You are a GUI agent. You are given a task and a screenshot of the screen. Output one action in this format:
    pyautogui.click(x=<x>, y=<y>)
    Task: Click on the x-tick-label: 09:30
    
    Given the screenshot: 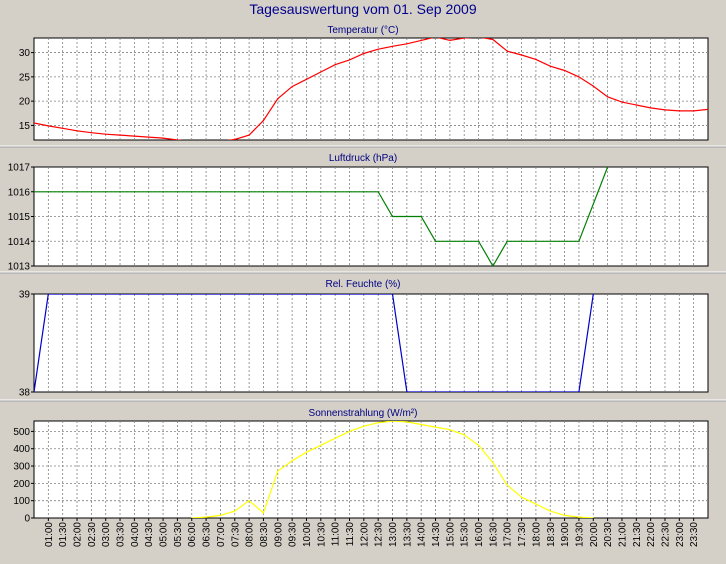 What is the action you would take?
    pyautogui.click(x=293, y=534)
    